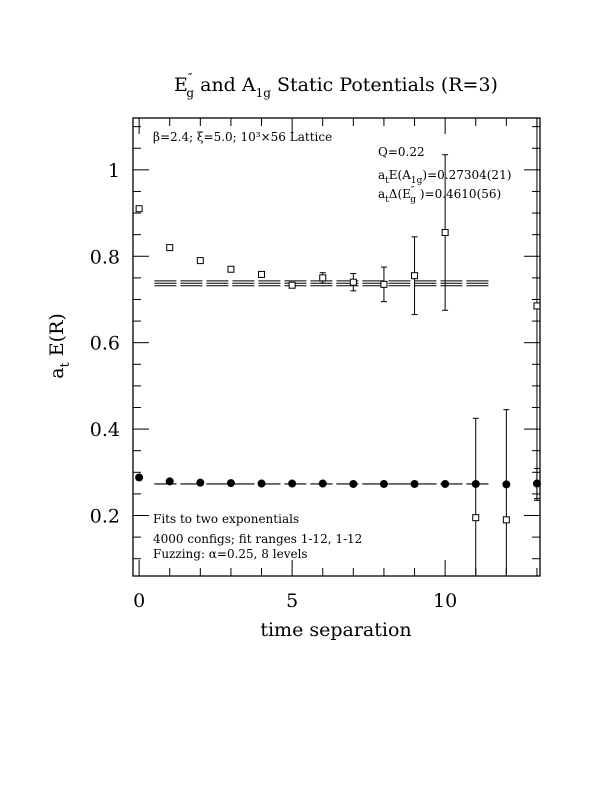 Image resolution: width=612 pixels, height=792 pixels. Describe the element at coordinates (114, 171) in the screenshot. I see `y-tick-label: 1` at that location.